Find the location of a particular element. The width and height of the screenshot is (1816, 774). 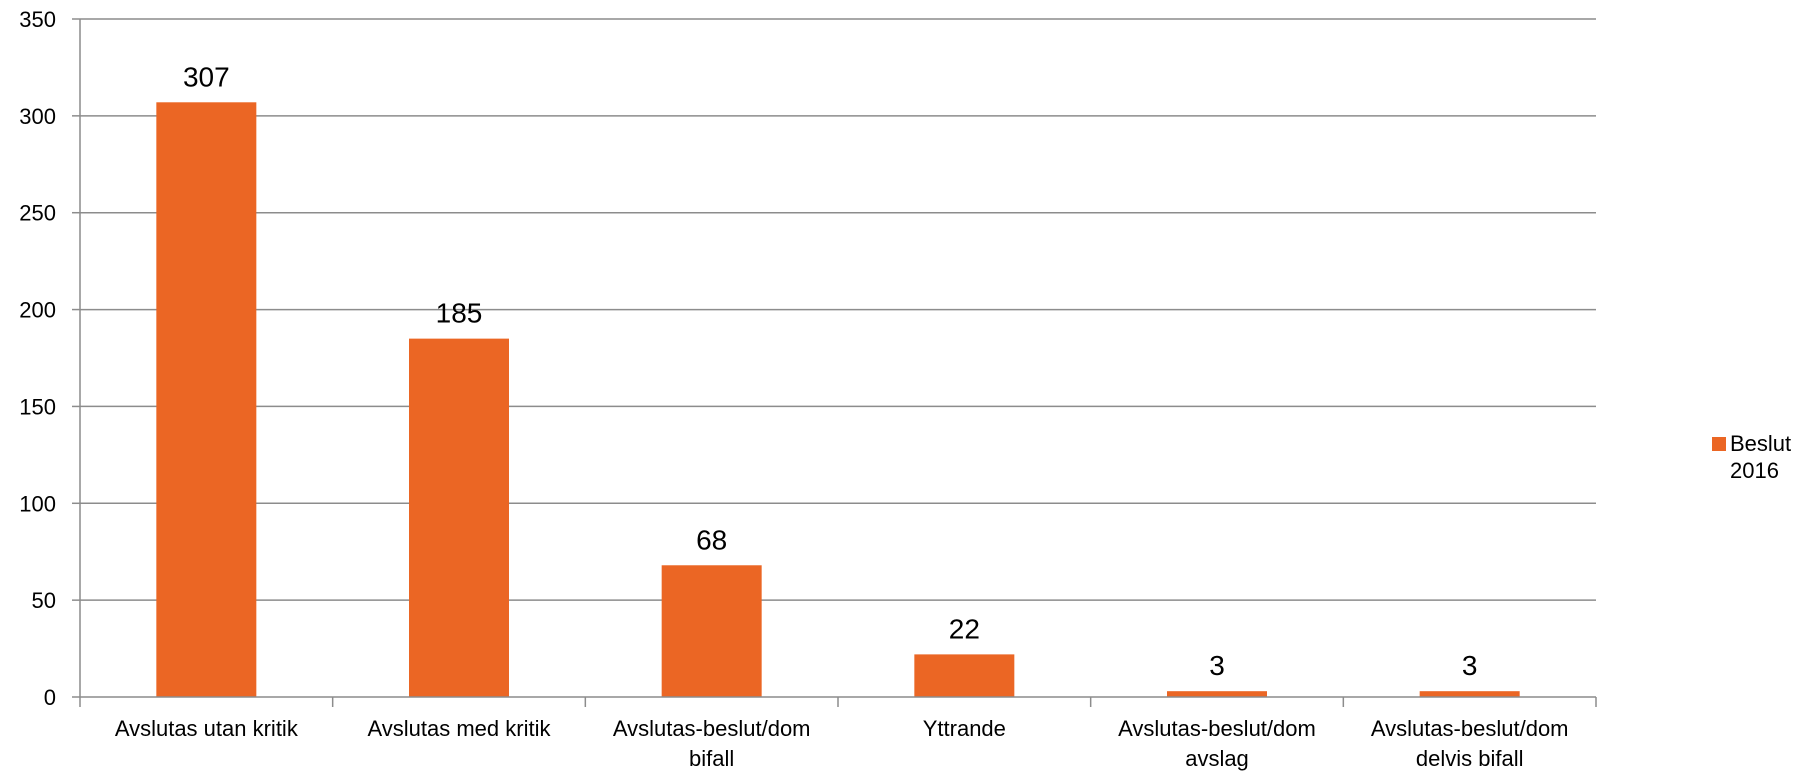

x-category-label: Avslutas utan kritik is located at coordinates (207, 728).